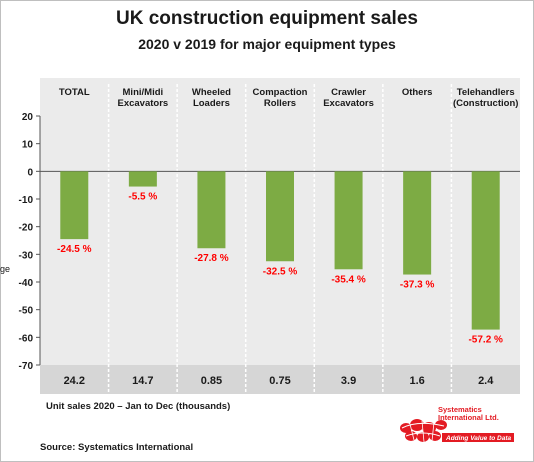 The width and height of the screenshot is (534, 462). Describe the element at coordinates (416, 381) in the screenshot. I see `unit-sales-value: 1.6` at that location.